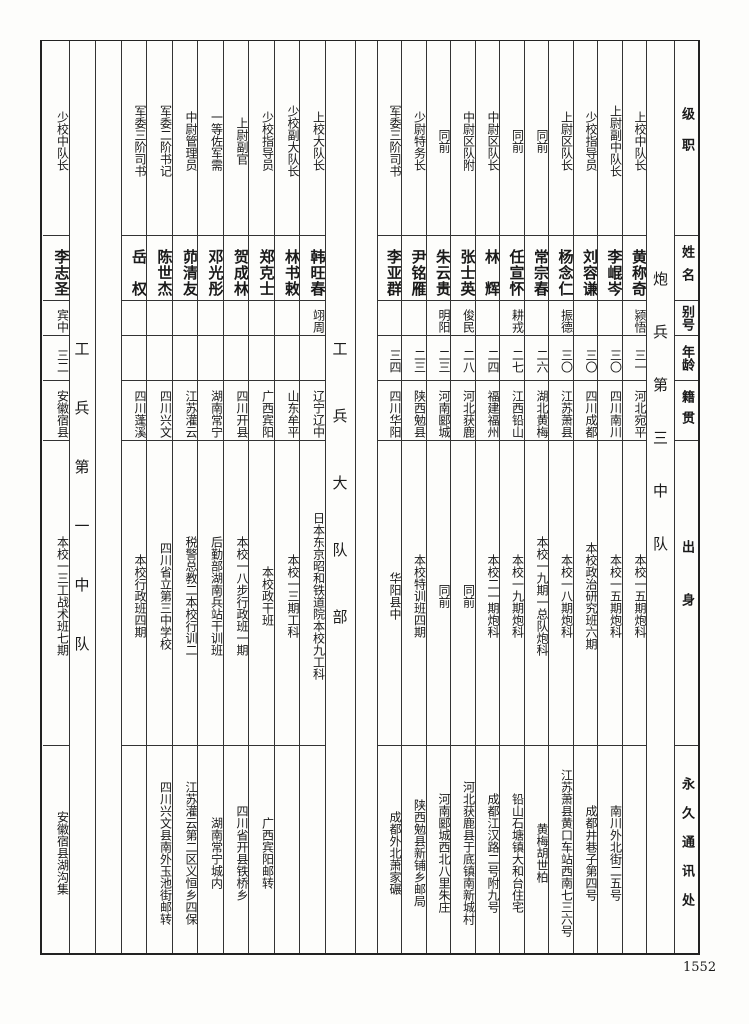  Describe the element at coordinates (512, 411) in the screenshot. I see `person-native: 江西铅山` at that location.